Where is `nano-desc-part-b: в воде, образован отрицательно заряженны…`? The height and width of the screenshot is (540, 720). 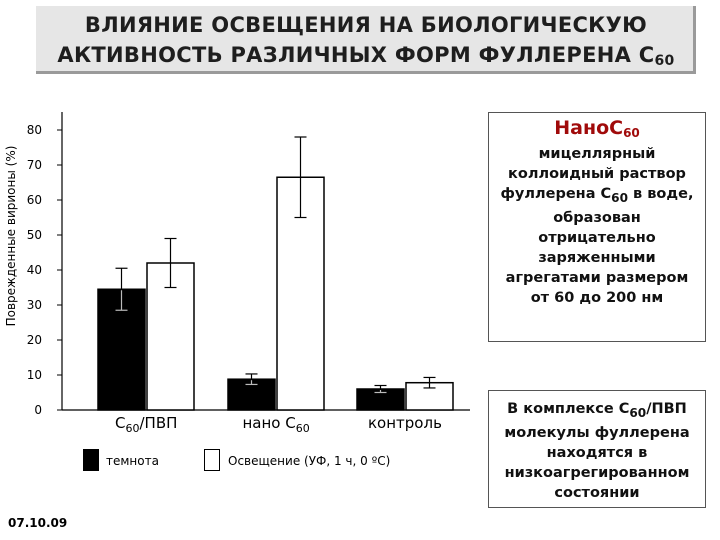
nano-desc-part-b: в воде, образован отрицательно заряженны… is located at coordinates (599, 246).